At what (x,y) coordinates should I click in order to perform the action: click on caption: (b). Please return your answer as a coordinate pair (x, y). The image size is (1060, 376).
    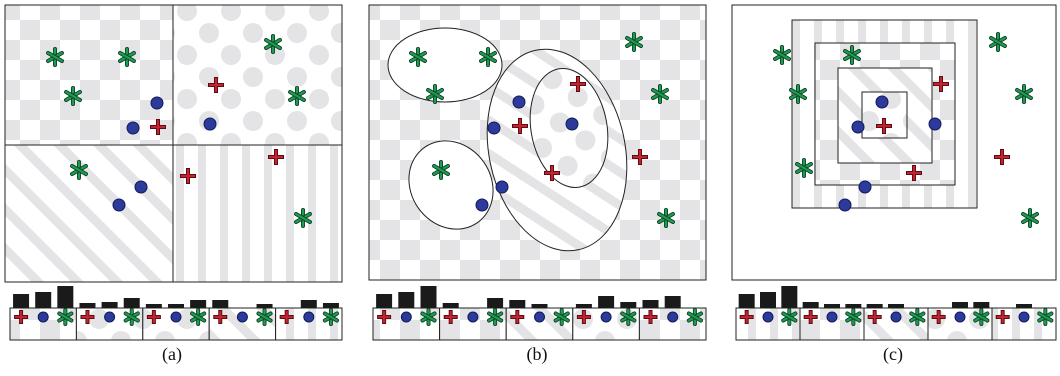
    Looking at the image, I should click on (537, 354).